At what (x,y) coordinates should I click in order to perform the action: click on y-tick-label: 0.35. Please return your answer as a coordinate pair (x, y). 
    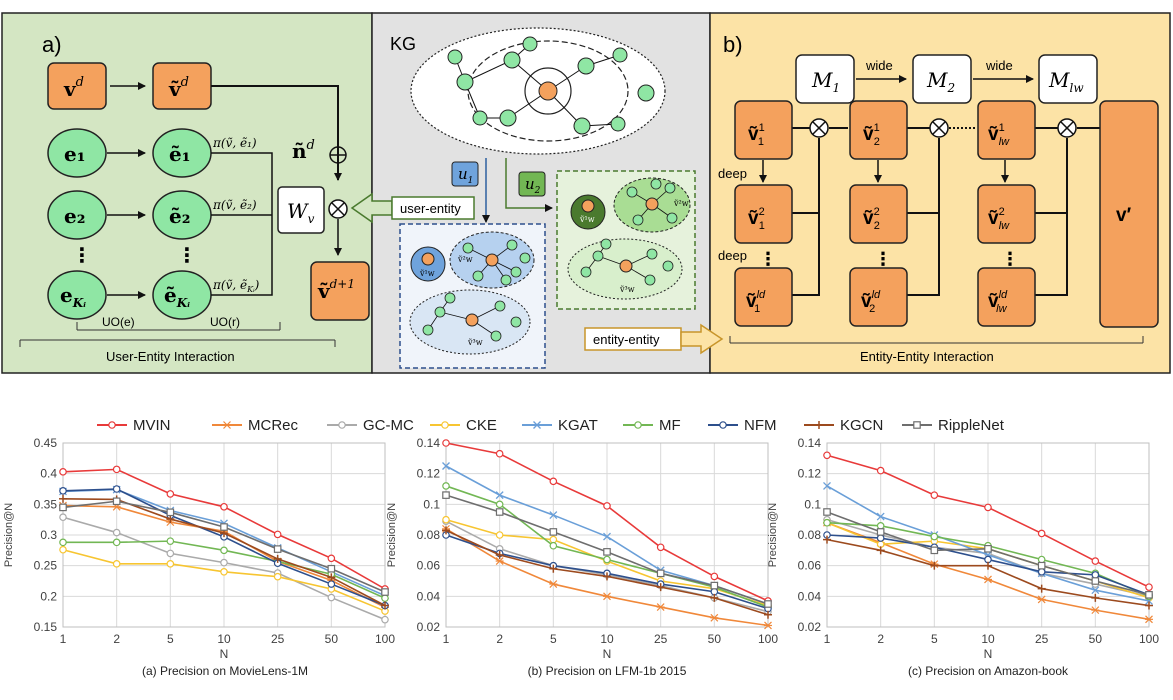
    Looking at the image, I should click on (46, 504).